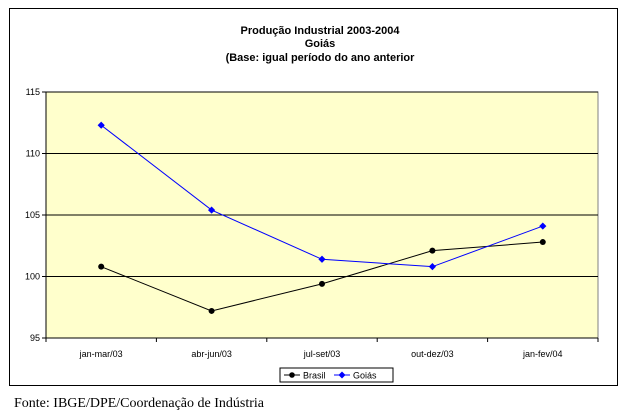 This screenshot has width=631, height=418. What do you see at coordinates (365, 376) in the screenshot?
I see `legend-label-goias: Goiás` at bounding box center [365, 376].